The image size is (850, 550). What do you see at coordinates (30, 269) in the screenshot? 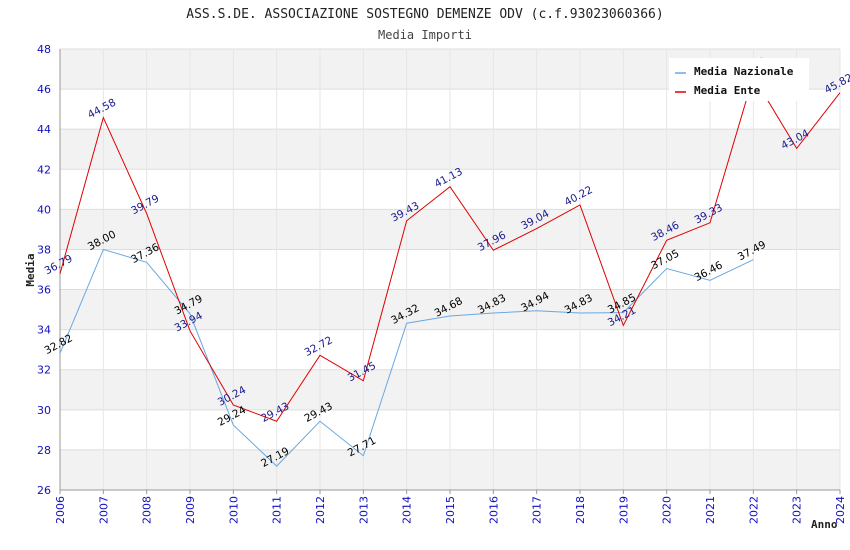
I see `y-axis-label: Media` at bounding box center [30, 269].